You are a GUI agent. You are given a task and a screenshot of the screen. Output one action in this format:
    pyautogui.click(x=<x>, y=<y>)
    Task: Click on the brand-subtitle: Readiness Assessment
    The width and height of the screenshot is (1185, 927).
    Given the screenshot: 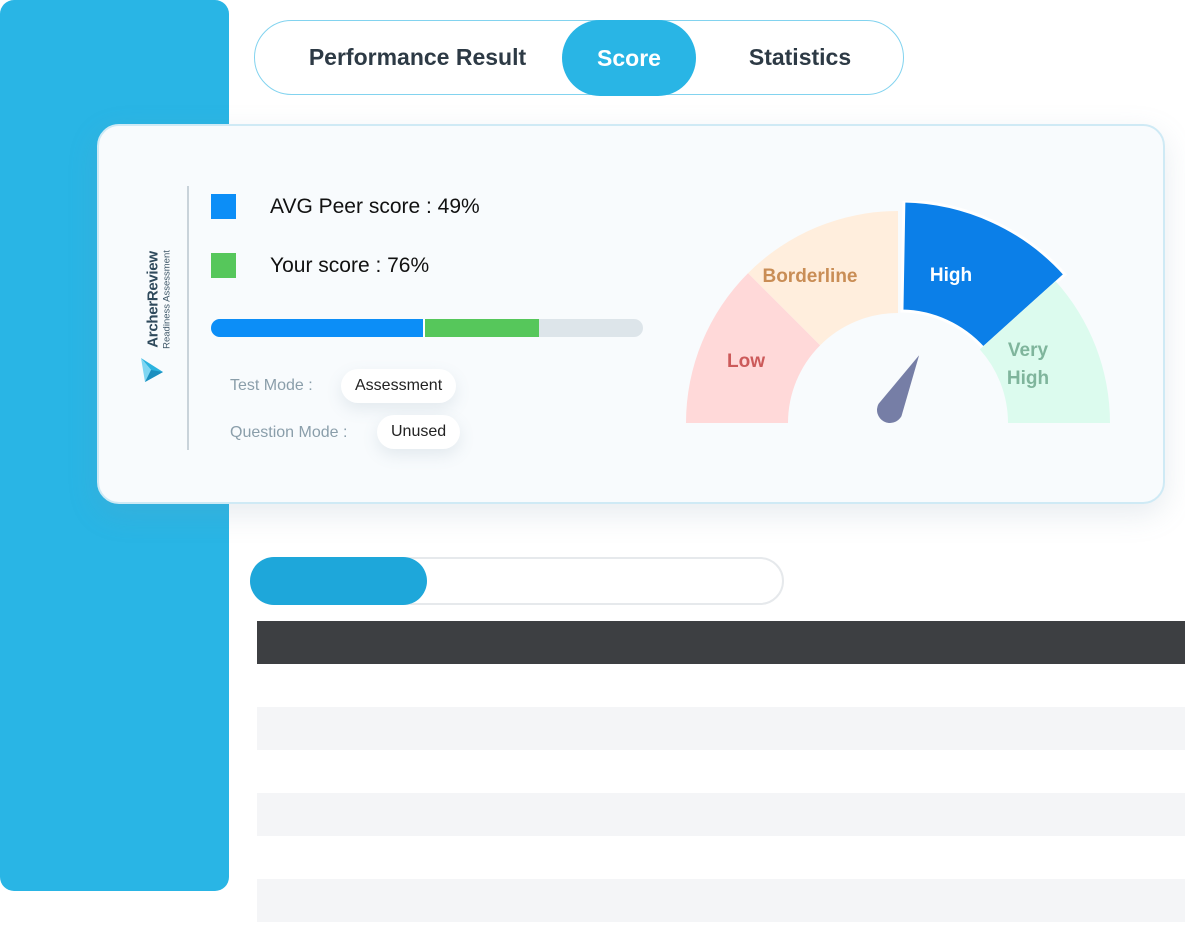 What is the action you would take?
    pyautogui.click(x=167, y=299)
    